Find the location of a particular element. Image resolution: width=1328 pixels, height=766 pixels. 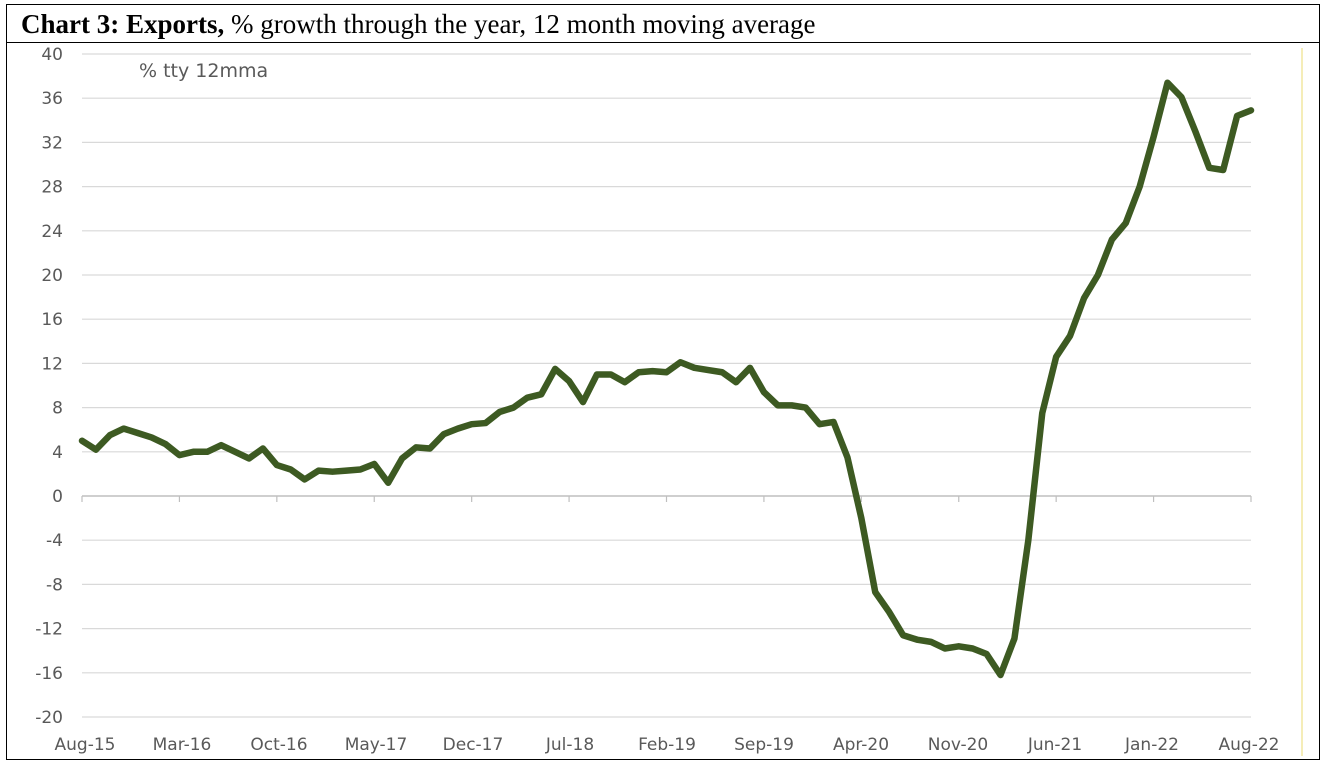

x-tick-label: Sep-19 is located at coordinates (764, 745).